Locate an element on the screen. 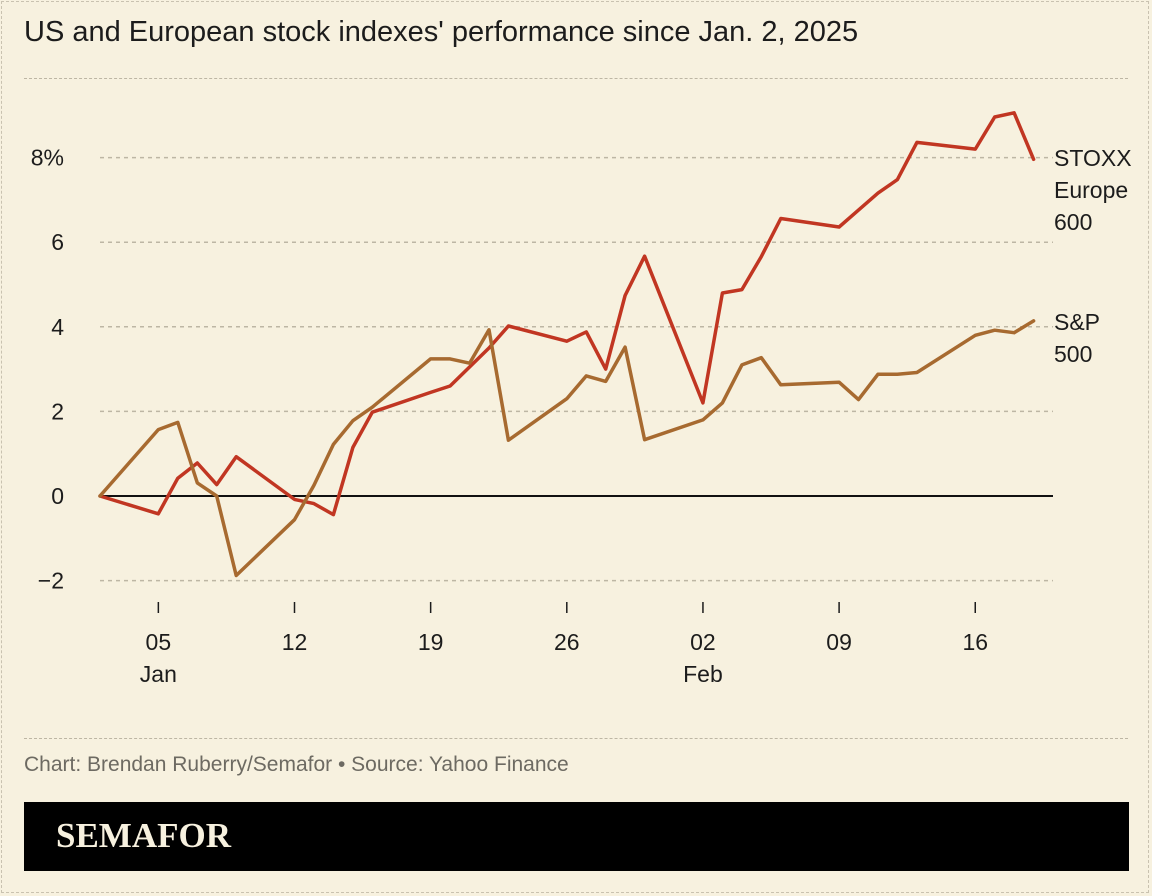  y-axis: 8% 6 4 2 0 −2 is located at coordinates (47, 369).